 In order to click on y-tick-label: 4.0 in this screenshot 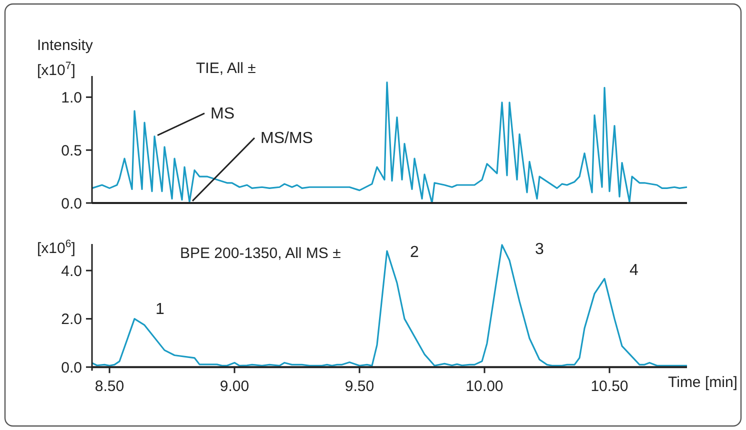, I will do `click(71, 271)`.